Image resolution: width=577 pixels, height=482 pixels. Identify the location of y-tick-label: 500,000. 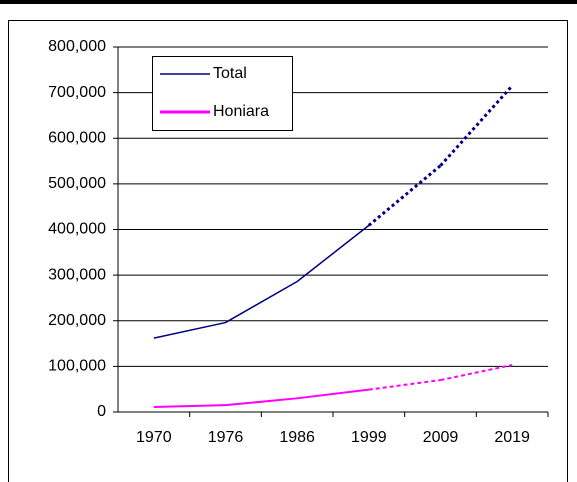
(77, 183).